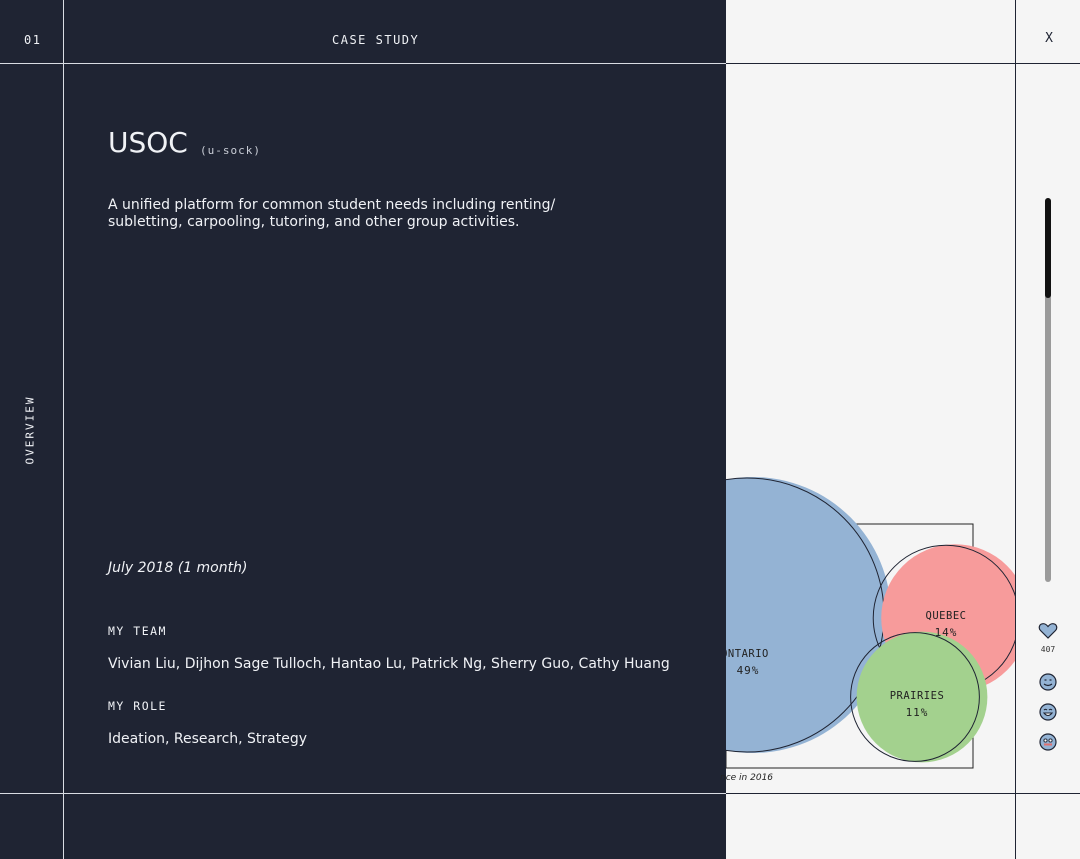 This screenshot has height=859, width=1080. I want to click on divider-left-column, so click(63, 429).